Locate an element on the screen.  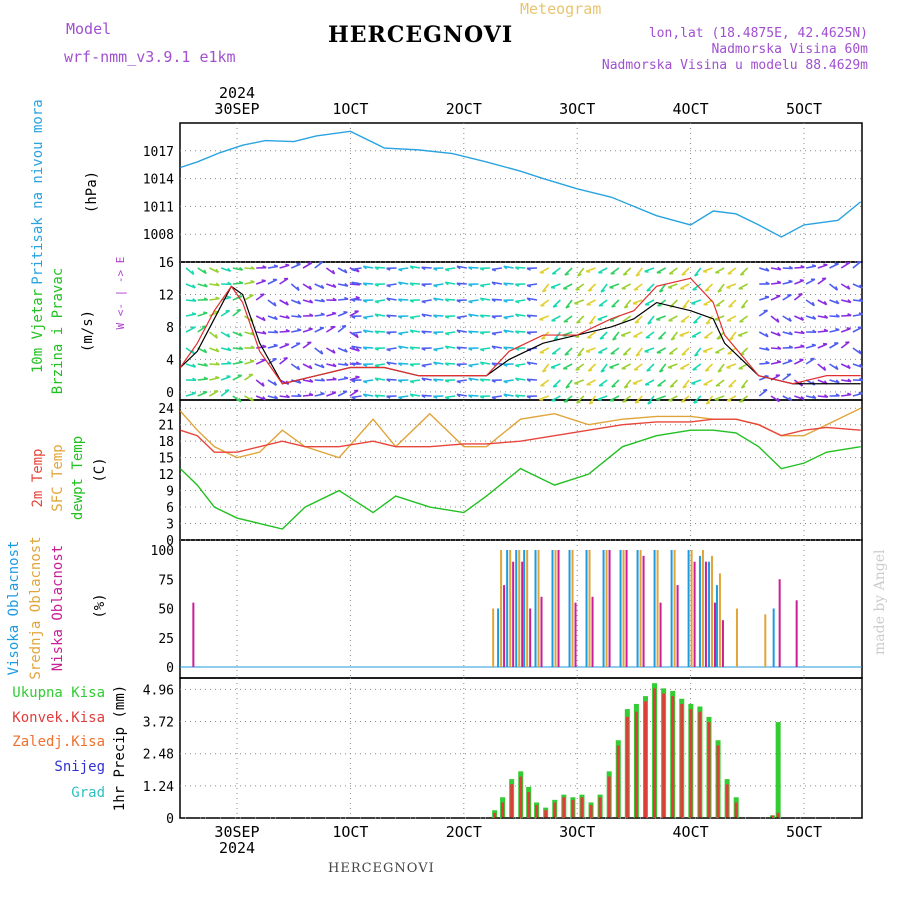
elevation: Nadmorska Visina 60m is located at coordinates (789, 49).